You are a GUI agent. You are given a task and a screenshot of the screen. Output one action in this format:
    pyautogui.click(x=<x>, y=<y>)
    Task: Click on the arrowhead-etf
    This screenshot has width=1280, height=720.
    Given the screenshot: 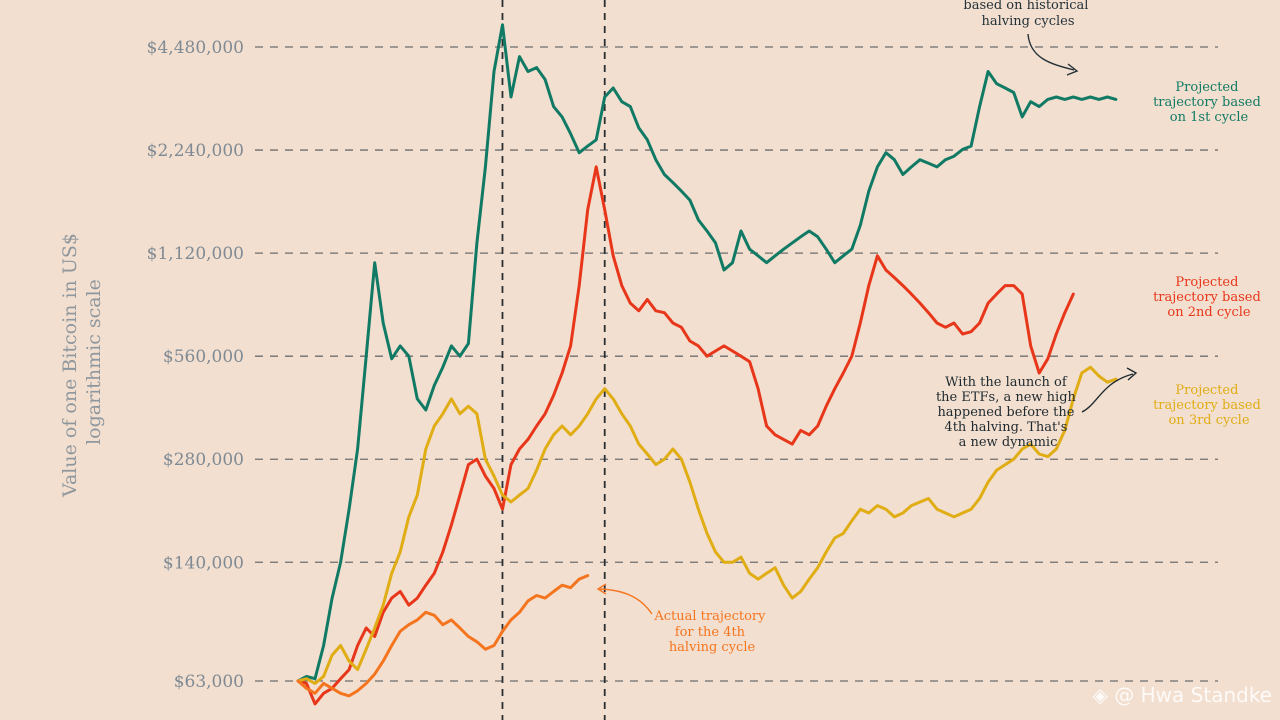 What is the action you would take?
    pyautogui.click(x=1132, y=374)
    